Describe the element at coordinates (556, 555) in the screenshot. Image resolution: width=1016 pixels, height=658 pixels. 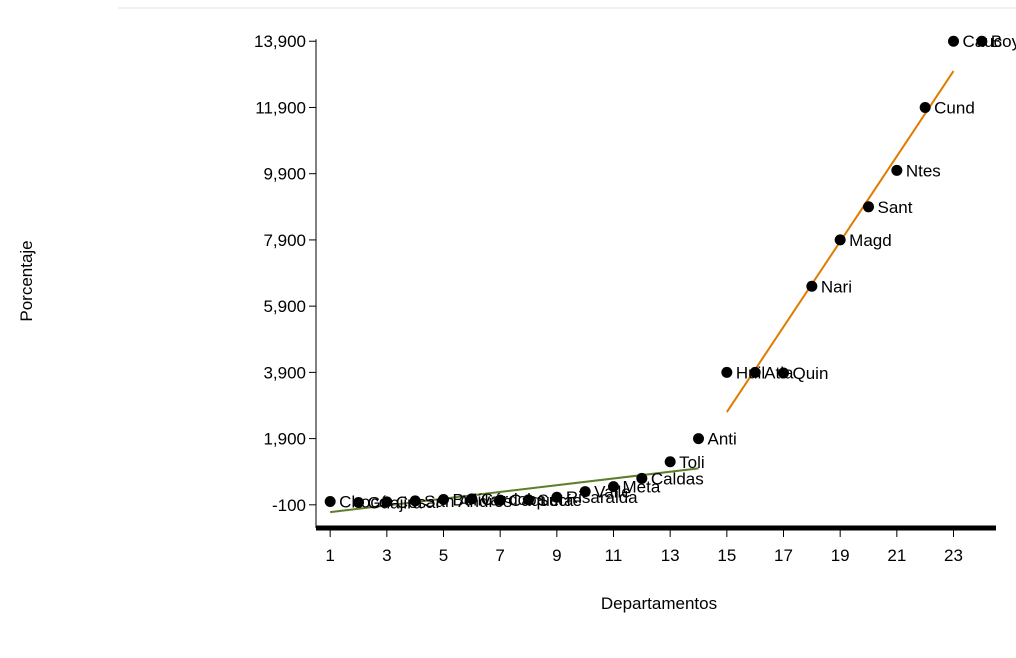
I see `x-tick-label: 9` at that location.